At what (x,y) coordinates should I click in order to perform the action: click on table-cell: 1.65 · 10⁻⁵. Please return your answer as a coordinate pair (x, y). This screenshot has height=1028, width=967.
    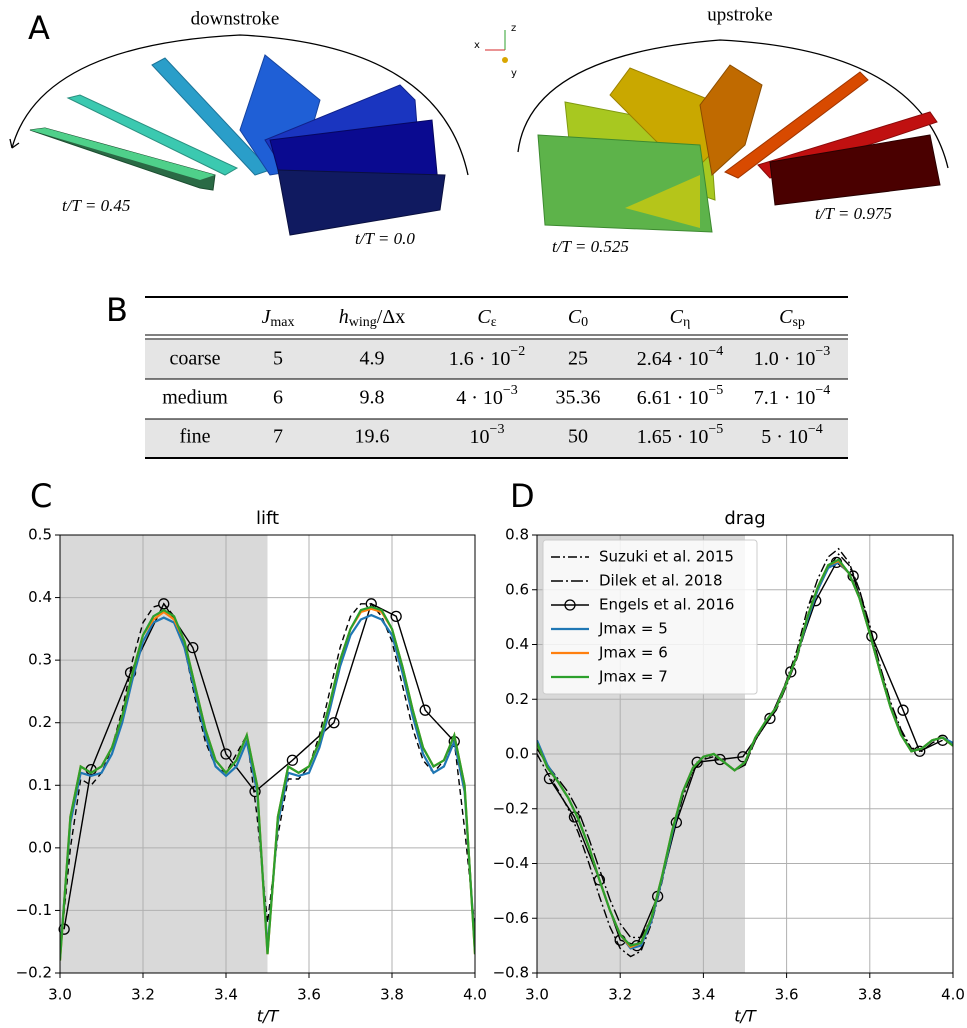
    Looking at the image, I should click on (680, 434).